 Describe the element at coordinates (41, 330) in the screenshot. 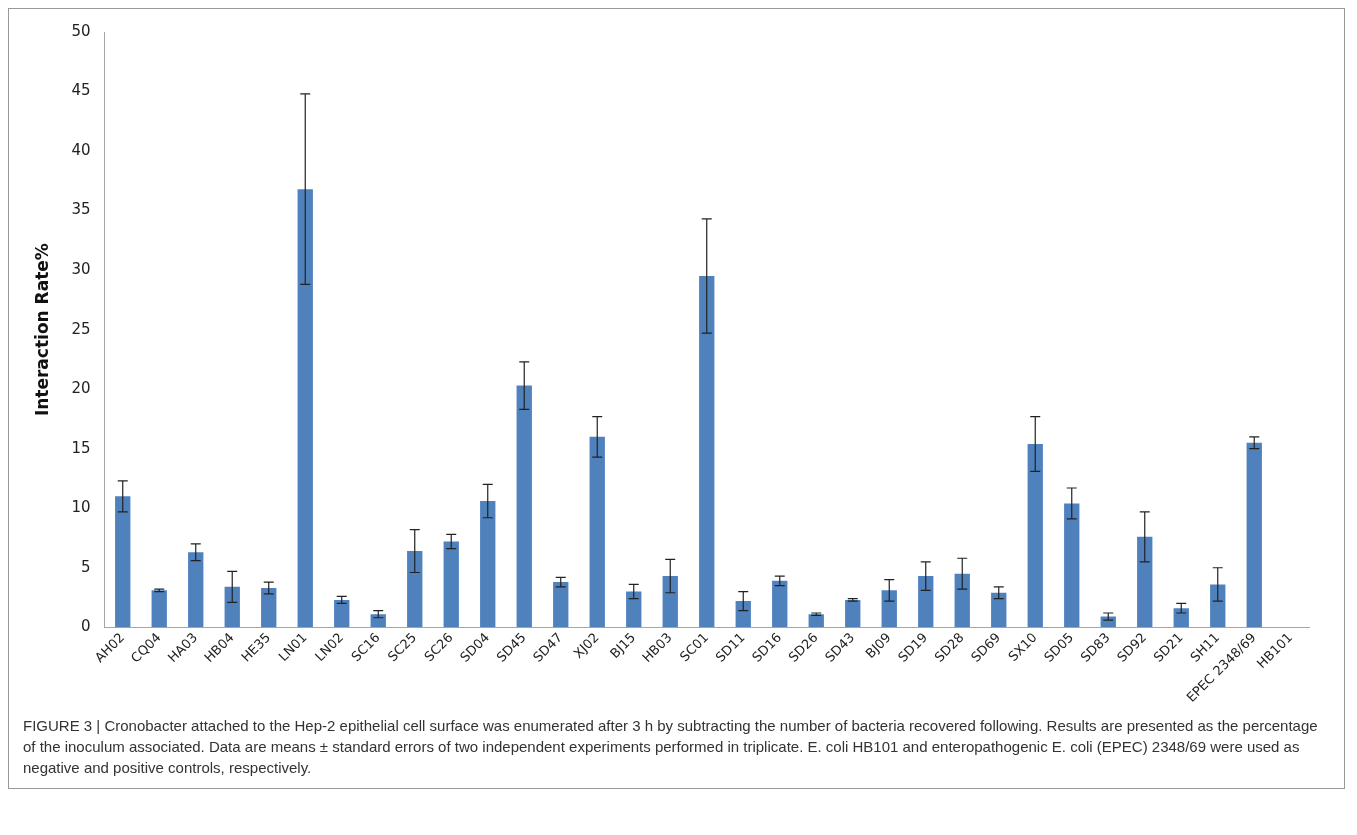

I see `y-axis-title: Interaction Rate%` at that location.